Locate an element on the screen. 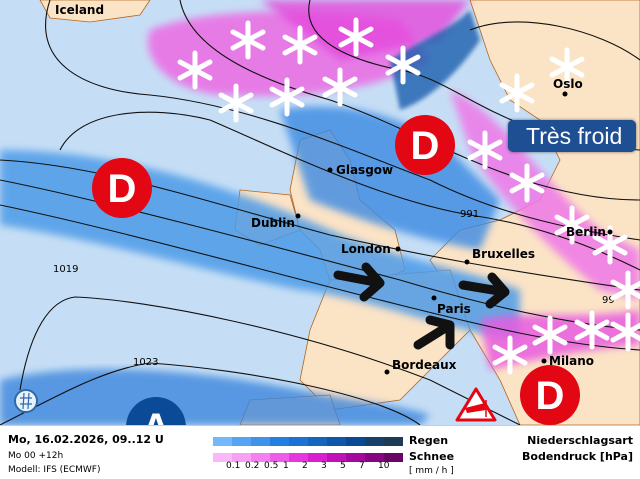 This screenshot has width=640, height=479. snow-label: Schnee is located at coordinates (432, 456).